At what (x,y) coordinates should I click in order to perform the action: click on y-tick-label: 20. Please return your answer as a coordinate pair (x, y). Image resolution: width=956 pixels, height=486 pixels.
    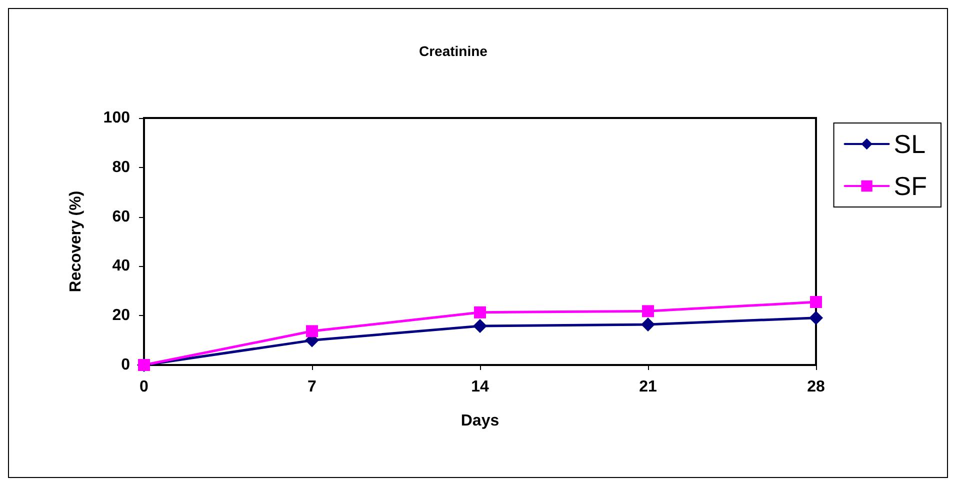
    Looking at the image, I should click on (121, 315).